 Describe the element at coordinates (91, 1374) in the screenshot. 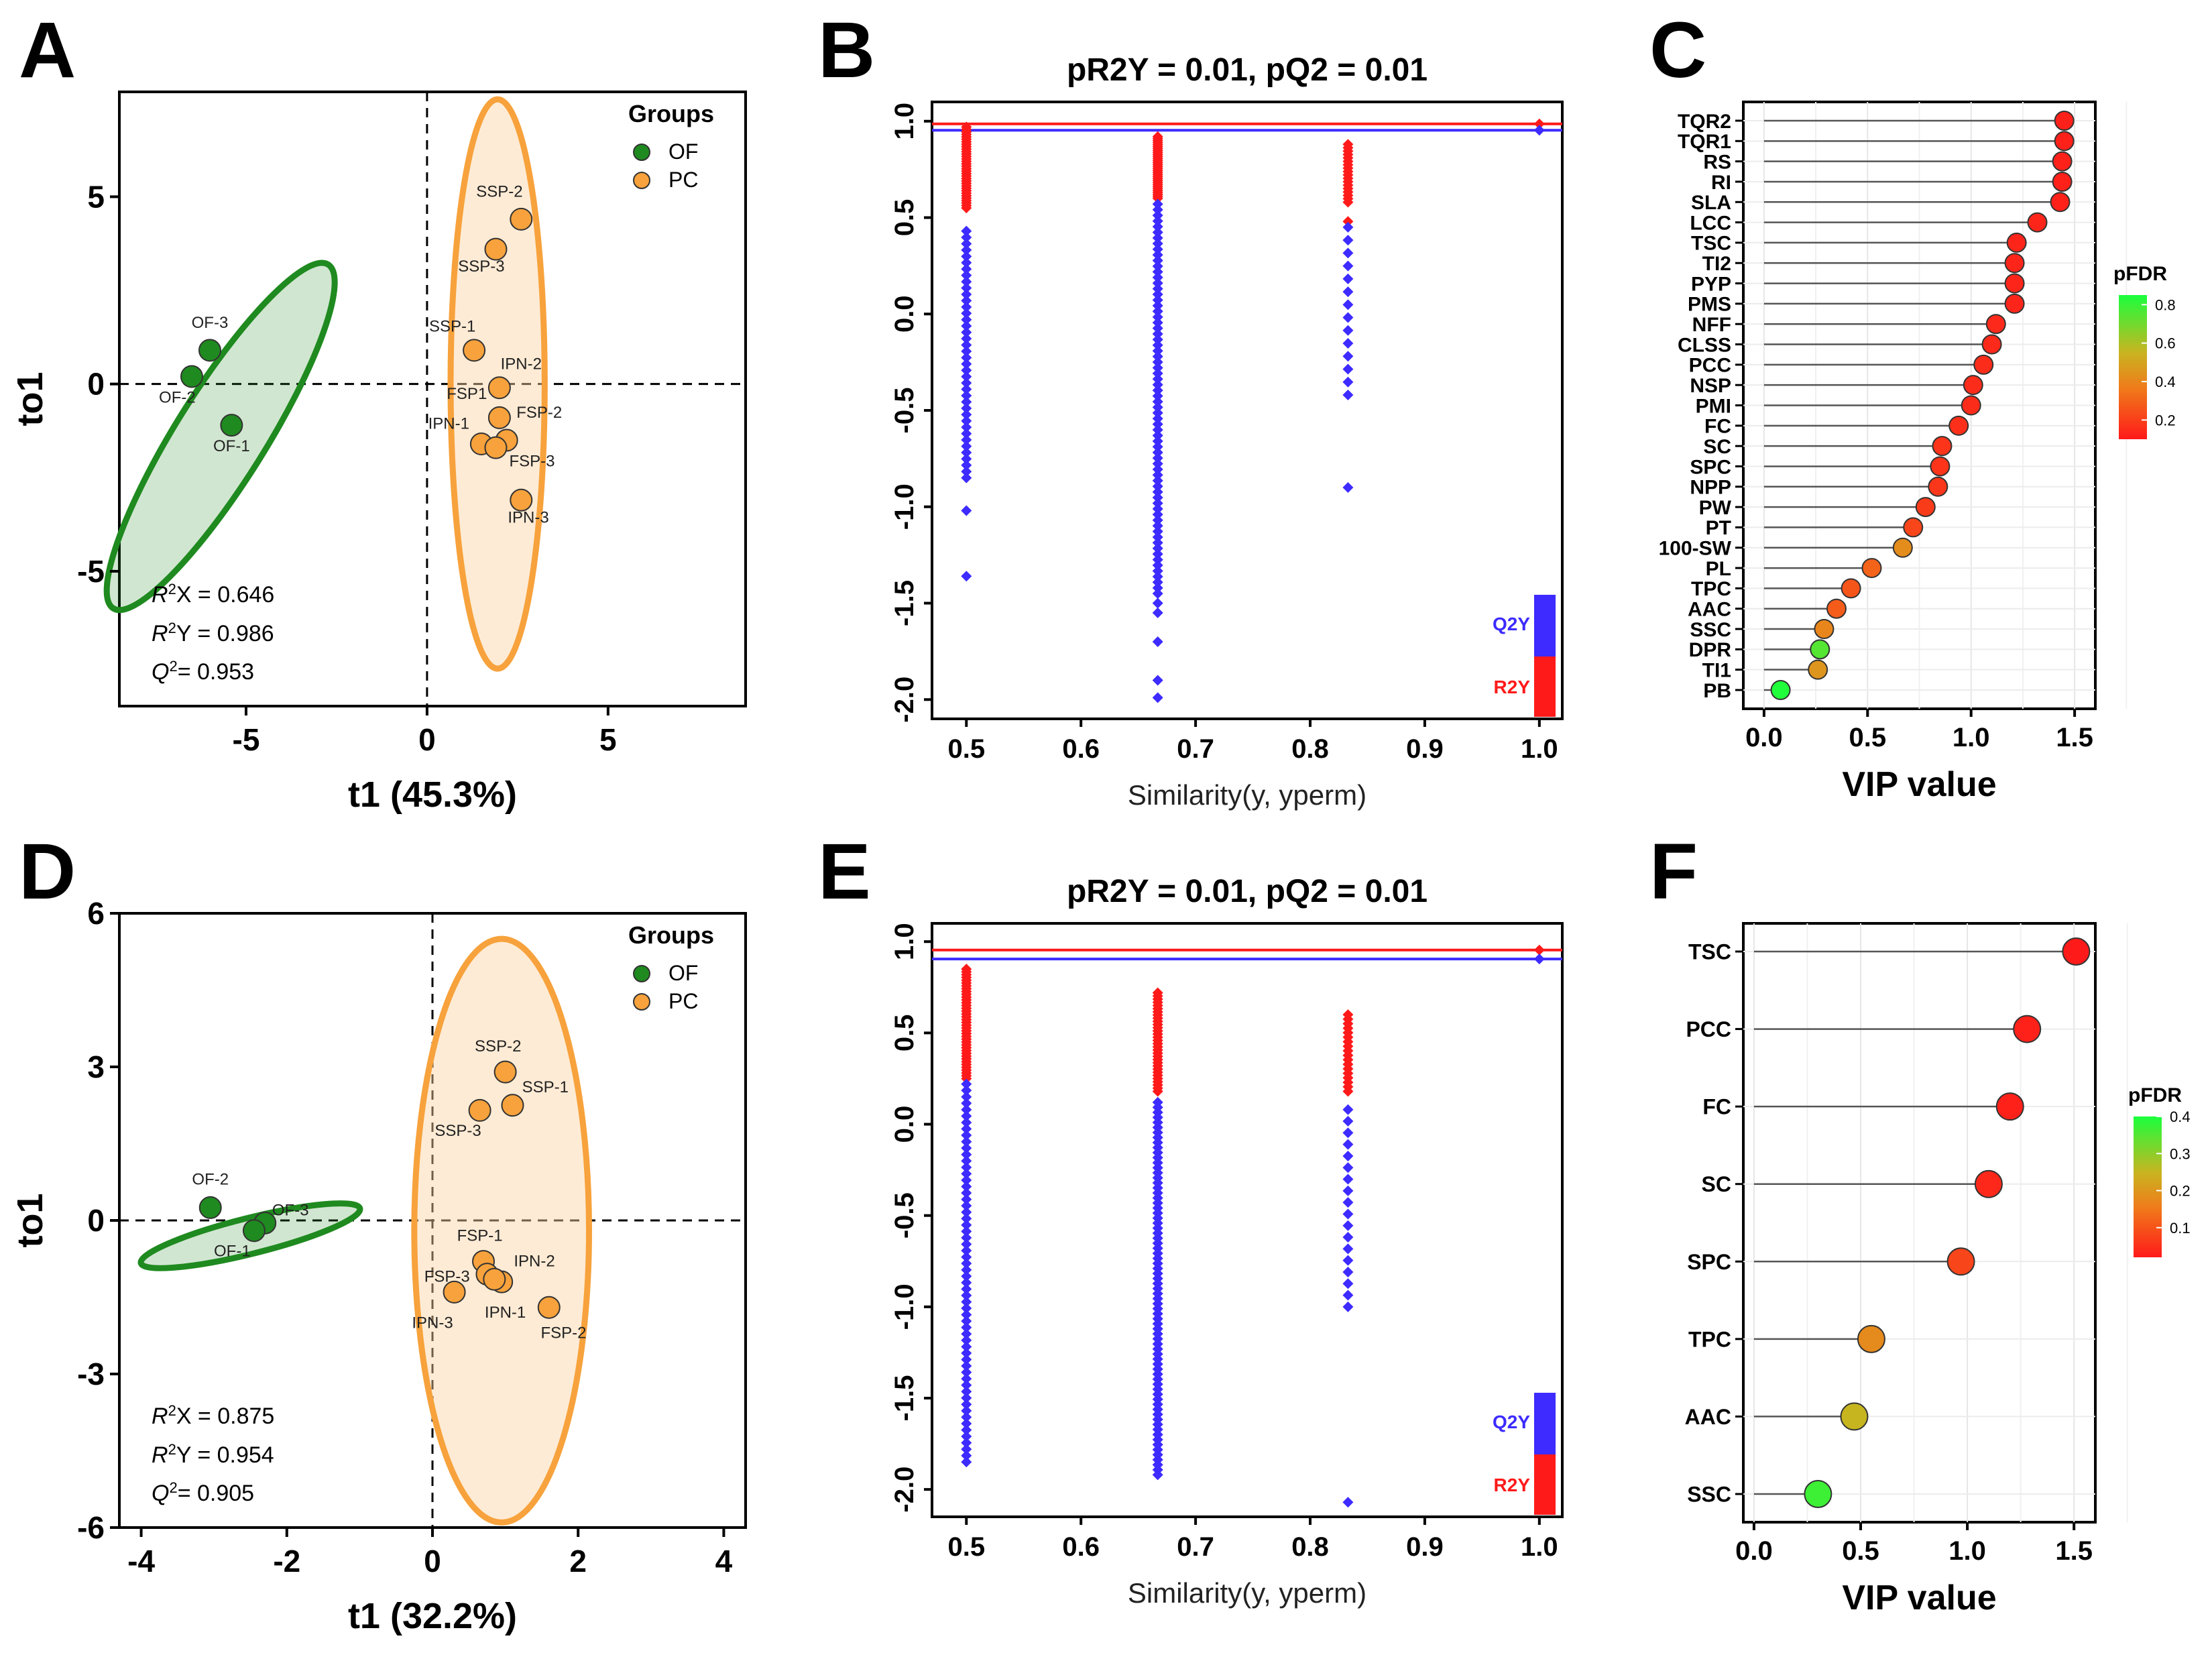

I see `y-tick-label: -3` at that location.